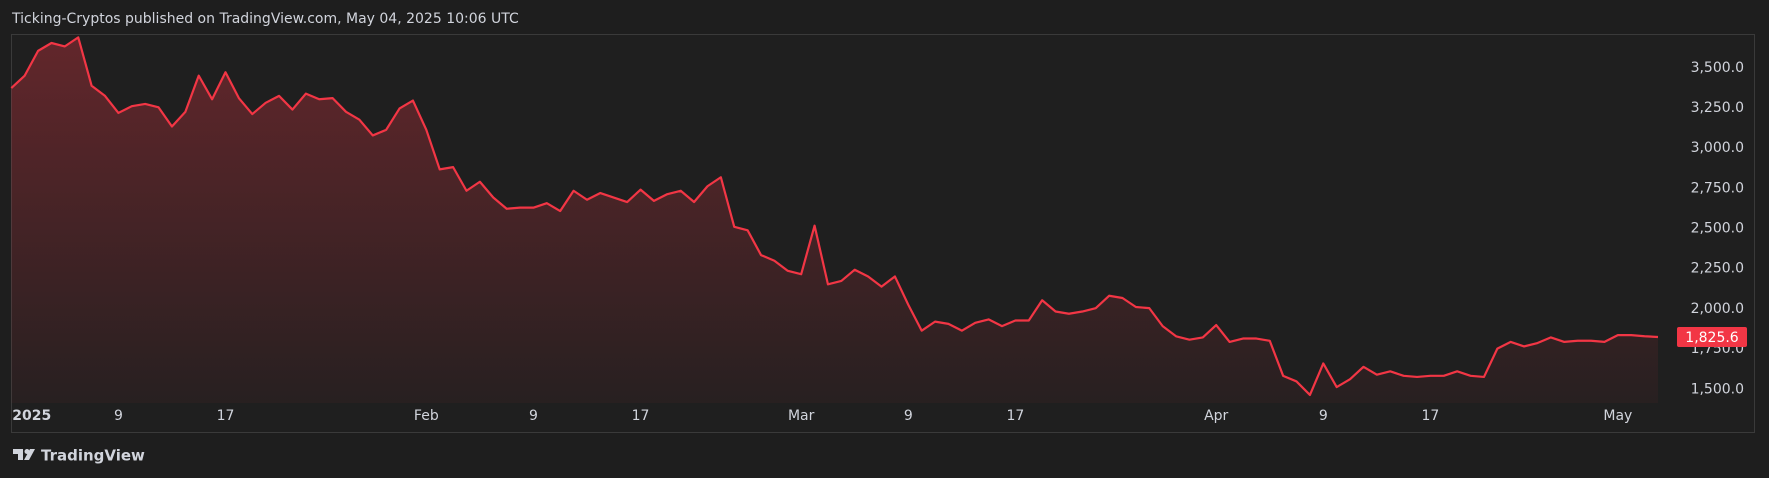 The height and width of the screenshot is (478, 1769). Describe the element at coordinates (1216, 416) in the screenshot. I see `x-tick-label: Apr` at that location.